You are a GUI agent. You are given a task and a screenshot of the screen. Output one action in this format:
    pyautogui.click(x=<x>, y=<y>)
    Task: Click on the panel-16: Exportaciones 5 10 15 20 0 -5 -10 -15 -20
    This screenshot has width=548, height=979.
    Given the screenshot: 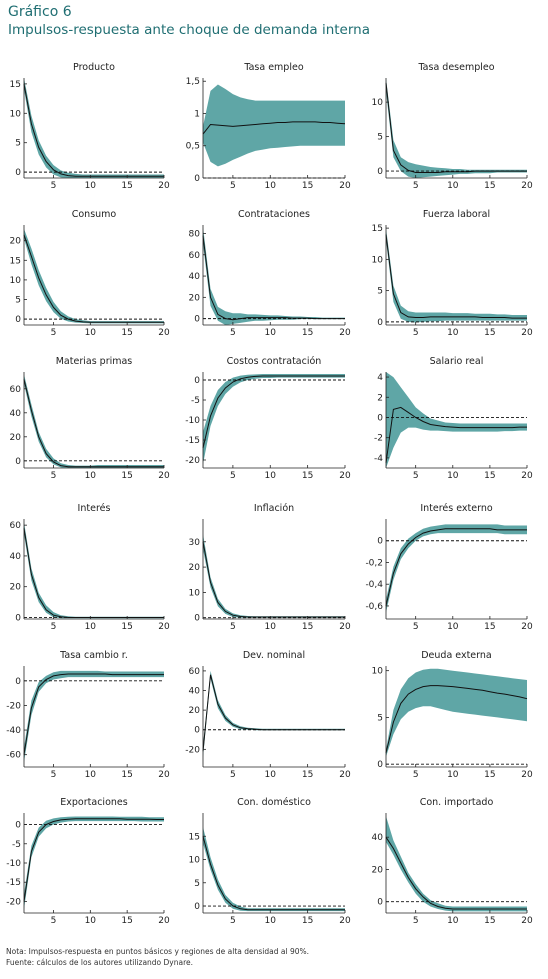 What is the action you would take?
    pyautogui.click(x=88, y=861)
    